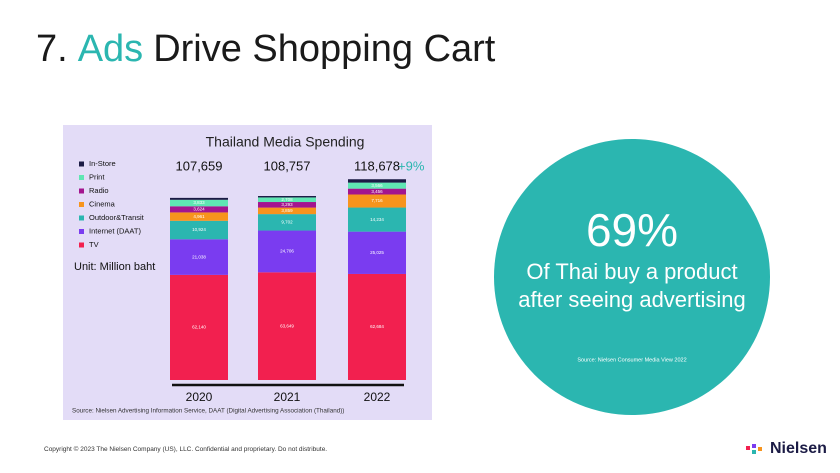 This screenshot has width=840, height=473. What do you see at coordinates (377, 397) in the screenshot?
I see `x-tick-label: 2022` at bounding box center [377, 397].